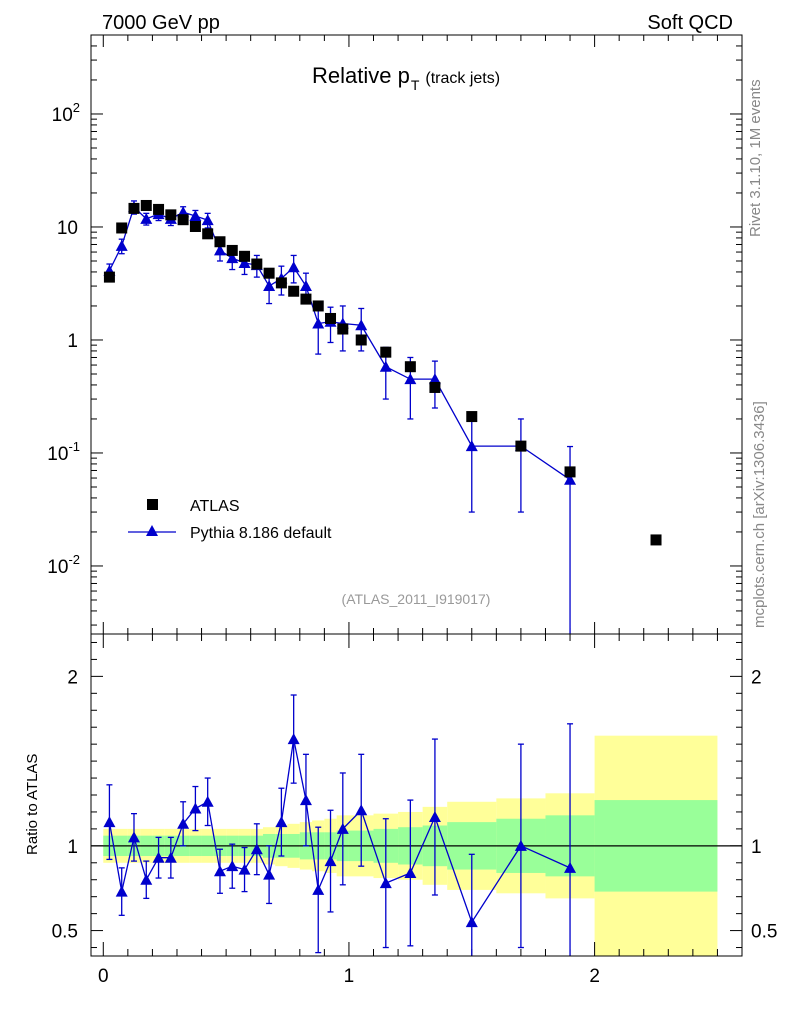 The image size is (786, 1024). What do you see at coordinates (261, 533) in the screenshot?
I see `legend-mc-label: Pythia 8.186 default` at bounding box center [261, 533].